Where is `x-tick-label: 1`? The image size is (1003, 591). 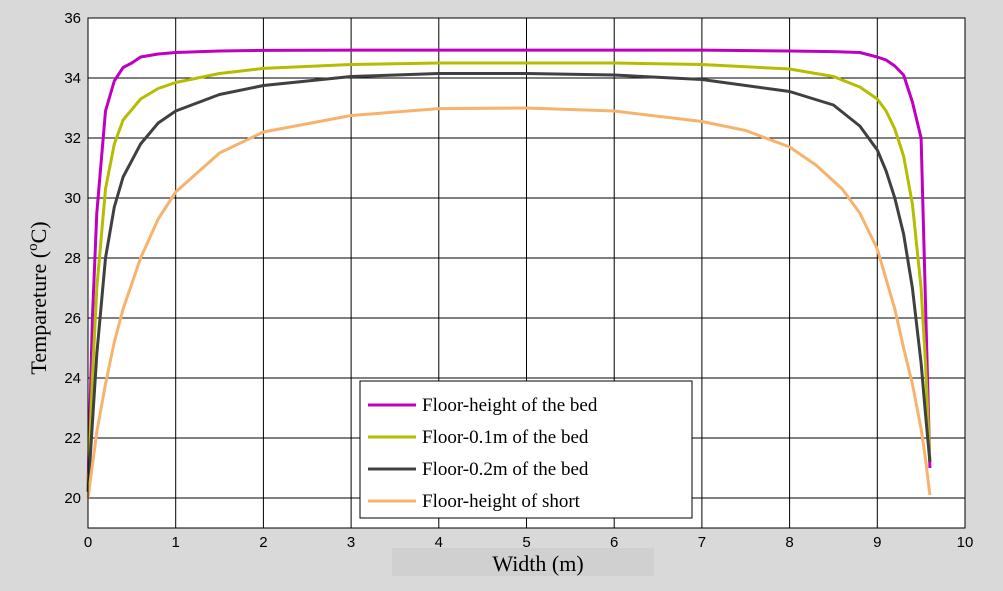
x-tick-label: 1 is located at coordinates (176, 542).